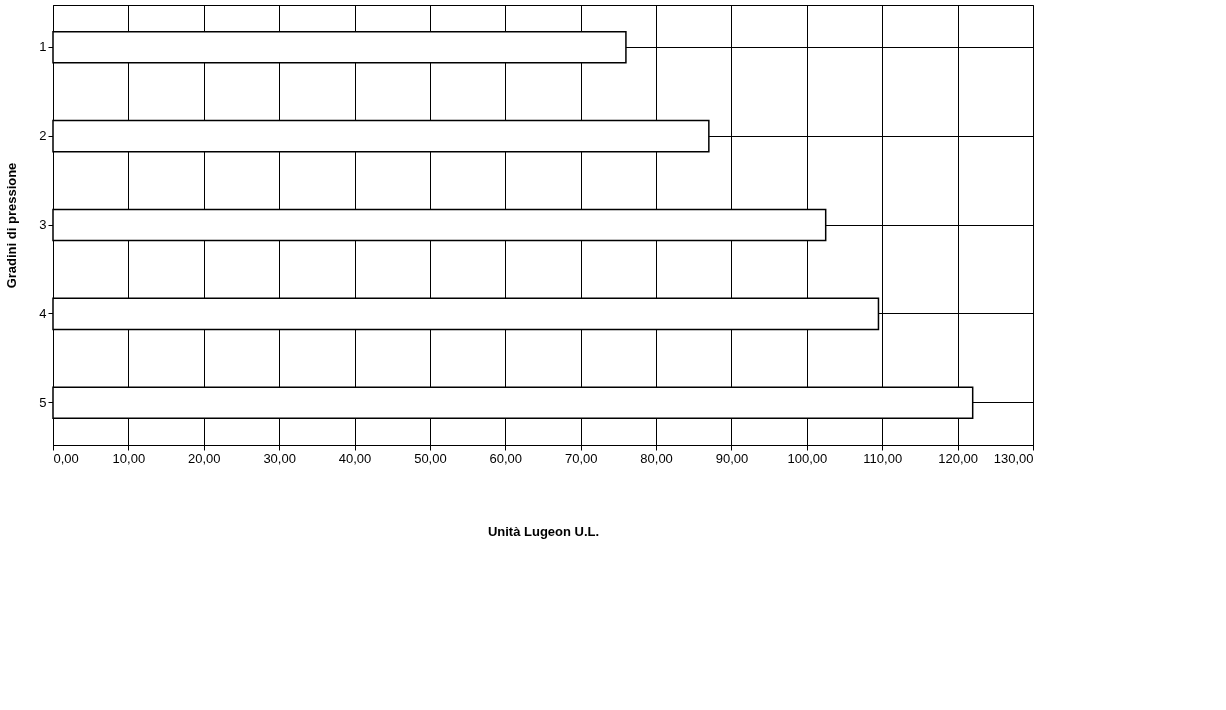 This screenshot has height=710, width=1226. What do you see at coordinates (581, 458) in the screenshot?
I see `x-tick-label: 70,00` at bounding box center [581, 458].